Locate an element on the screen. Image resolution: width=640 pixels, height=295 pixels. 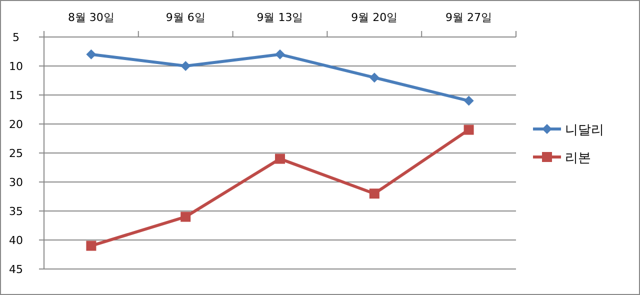
y-tick-label: 5 is located at coordinates (16, 37).